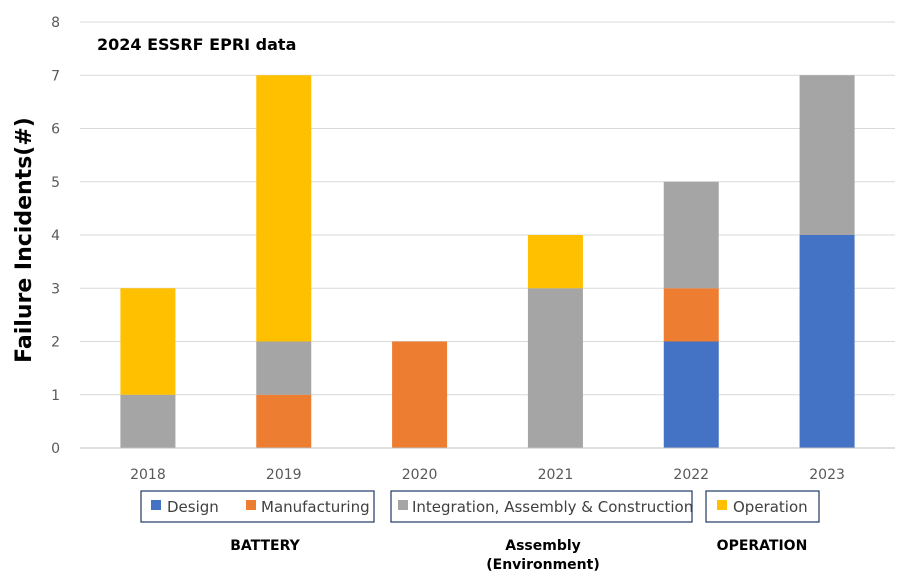  Describe the element at coordinates (55, 76) in the screenshot. I see `y-tick-label: 7` at that location.